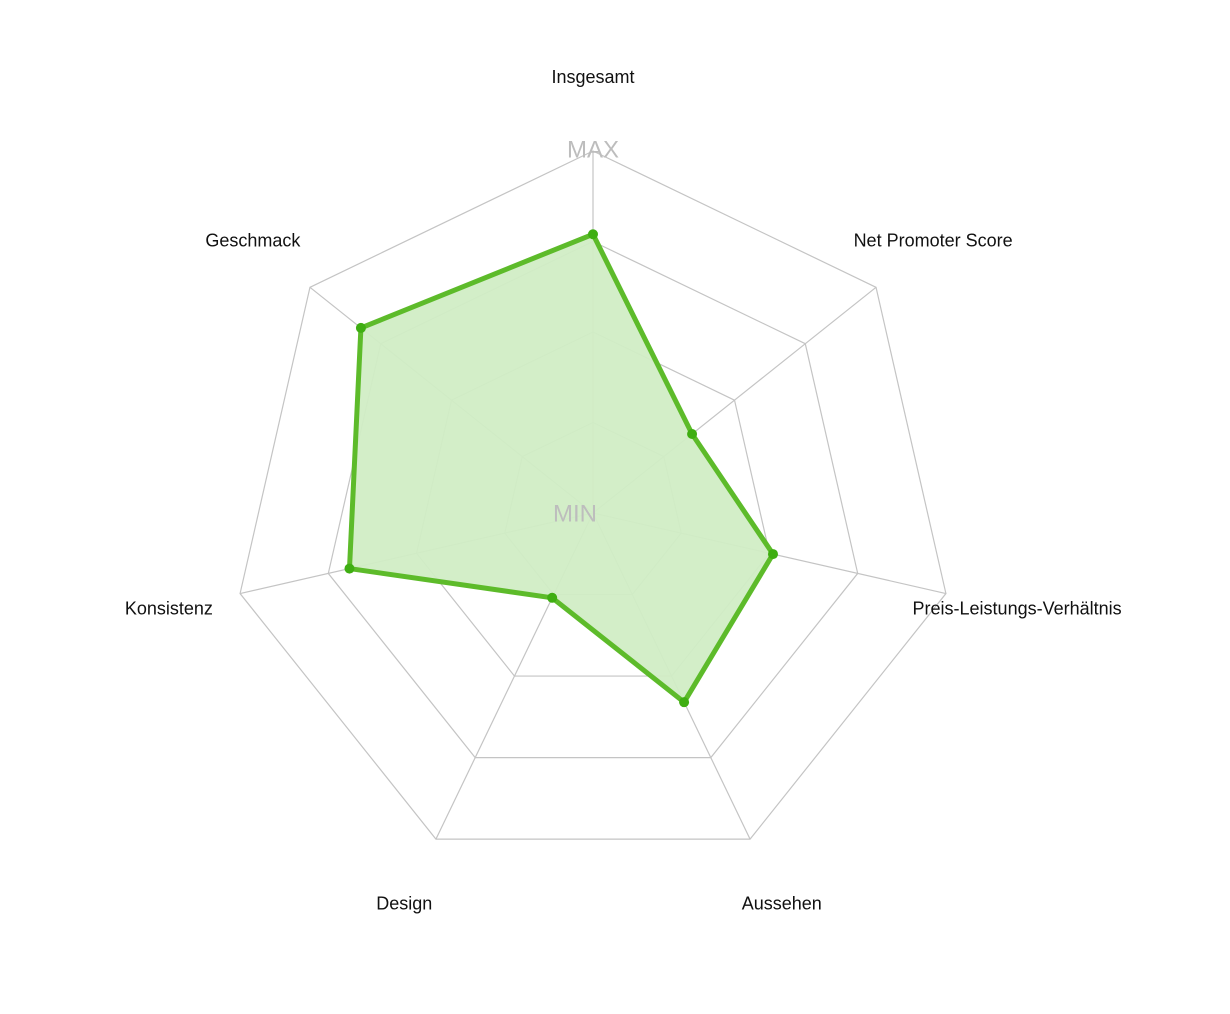  Describe the element at coordinates (782, 904) in the screenshot. I see `axis-label-4: Aussehen` at that location.